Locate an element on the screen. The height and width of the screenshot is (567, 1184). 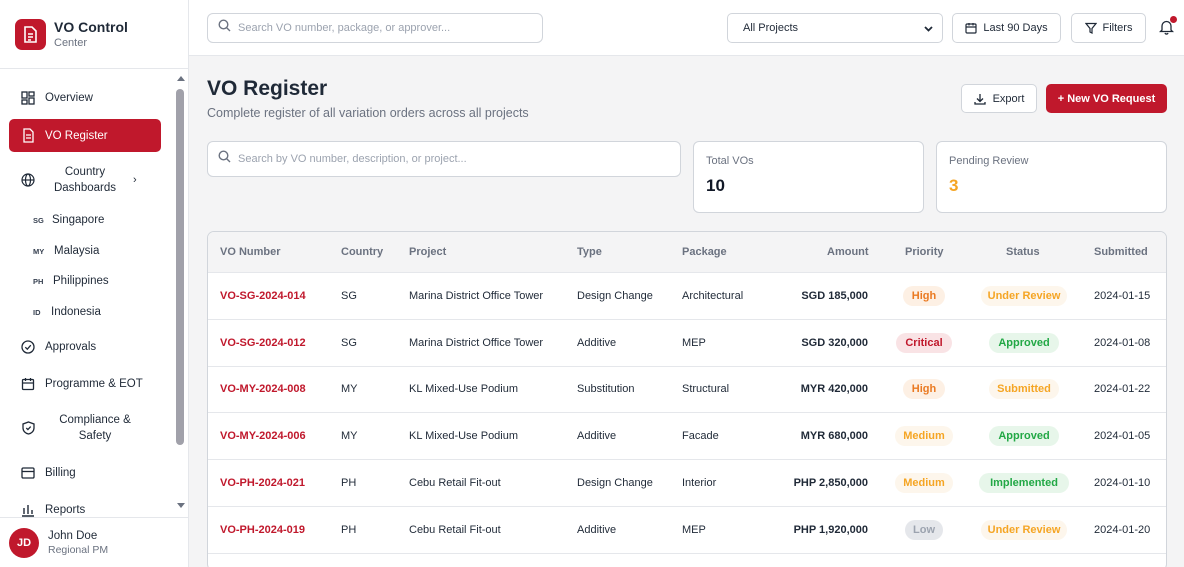
vo-number-link: VO-SG-2024-012 is located at coordinates (263, 343).